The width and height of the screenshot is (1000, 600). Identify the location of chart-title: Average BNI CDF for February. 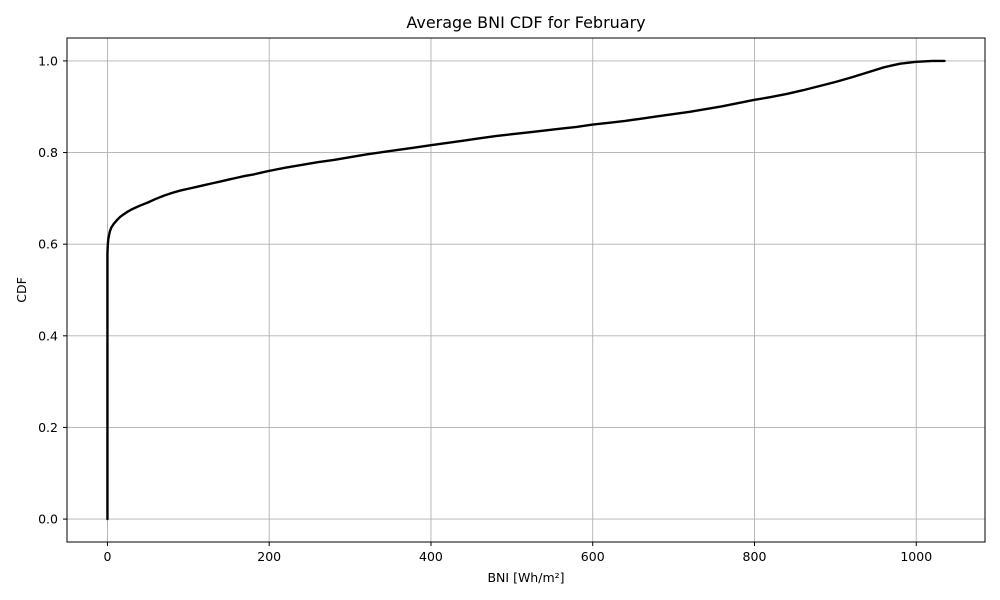
(525, 22).